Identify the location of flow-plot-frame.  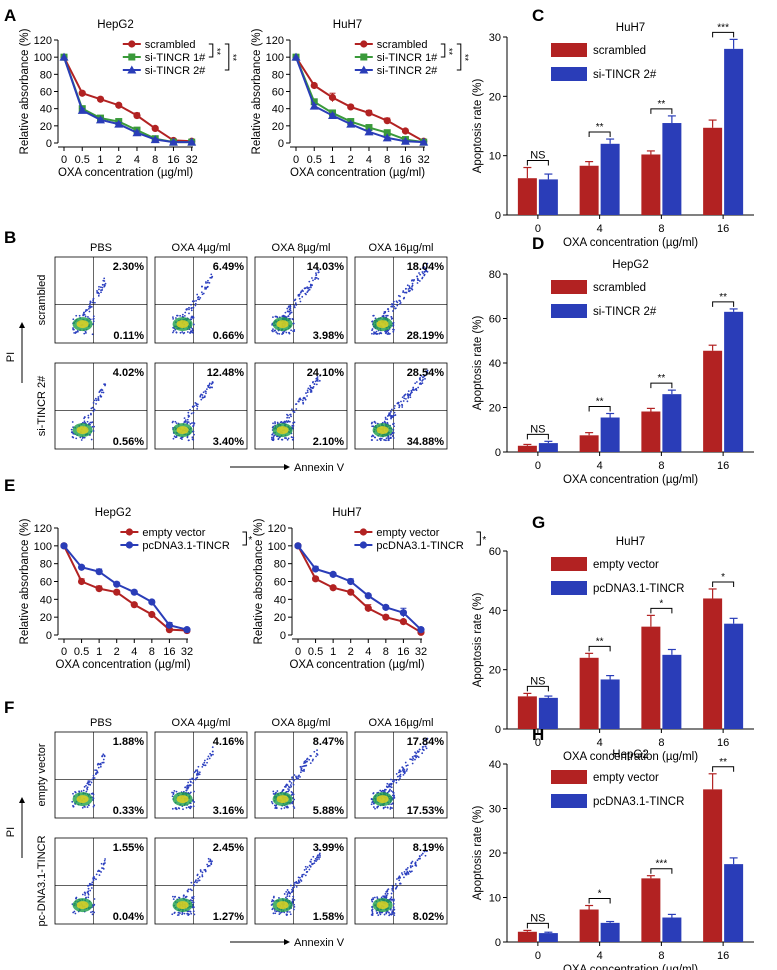
(201, 881).